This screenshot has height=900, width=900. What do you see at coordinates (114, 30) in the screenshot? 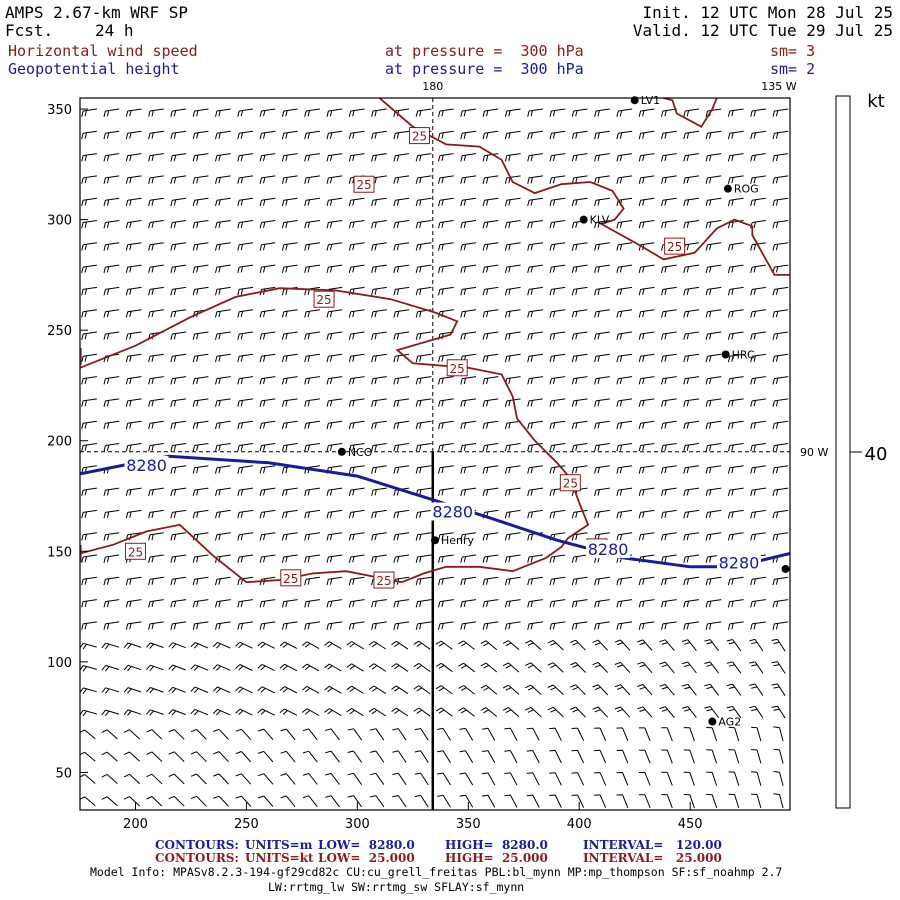
I see `forecast-hour: 24 h` at bounding box center [114, 30].